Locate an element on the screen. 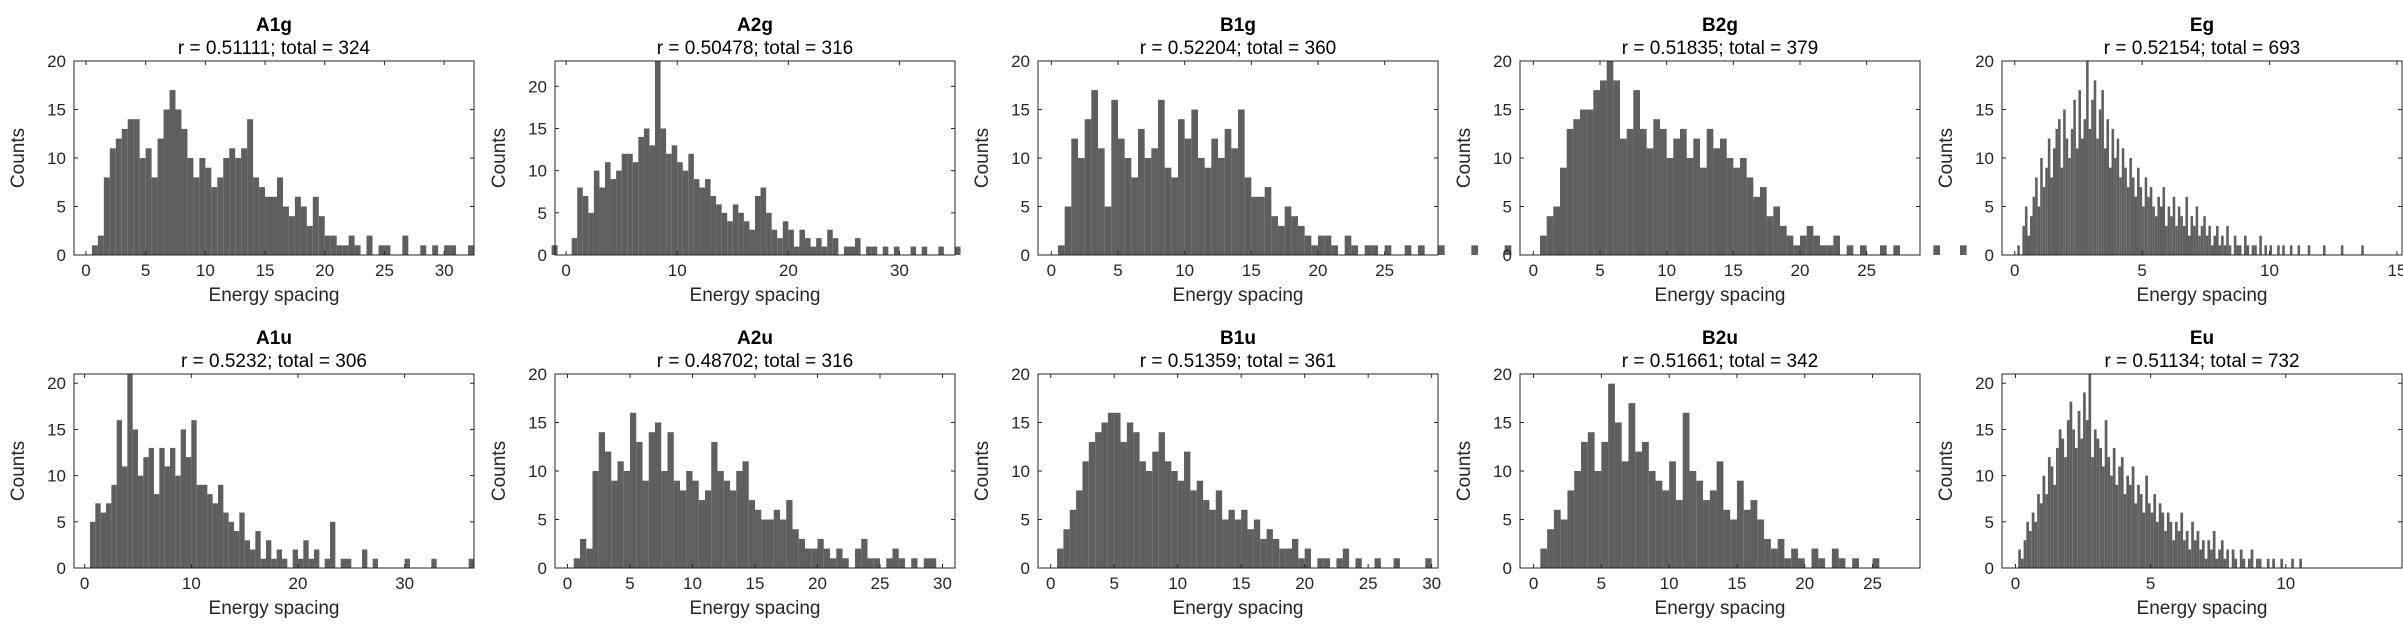 The height and width of the screenshot is (625, 2403). y-tick-label: 10 is located at coordinates (1502, 158).